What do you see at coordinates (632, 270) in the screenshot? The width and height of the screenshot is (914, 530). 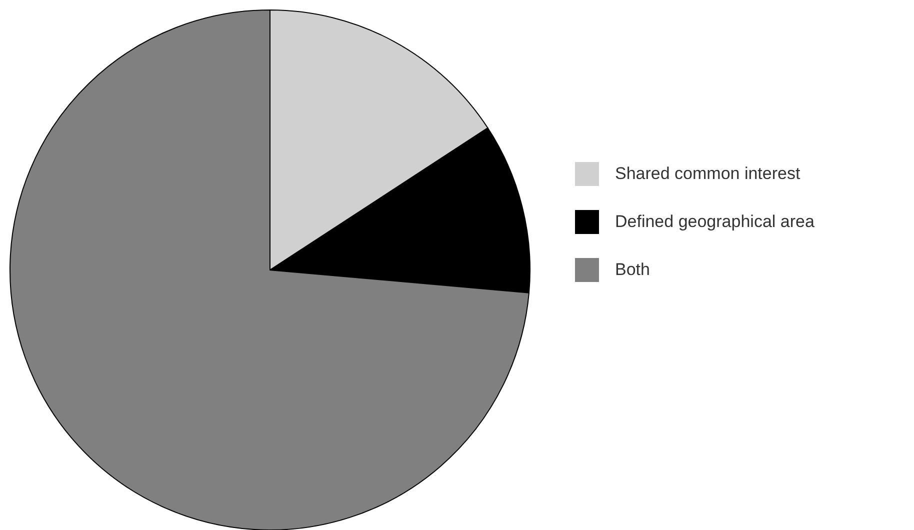 I see `legend-label: Both` at bounding box center [632, 270].